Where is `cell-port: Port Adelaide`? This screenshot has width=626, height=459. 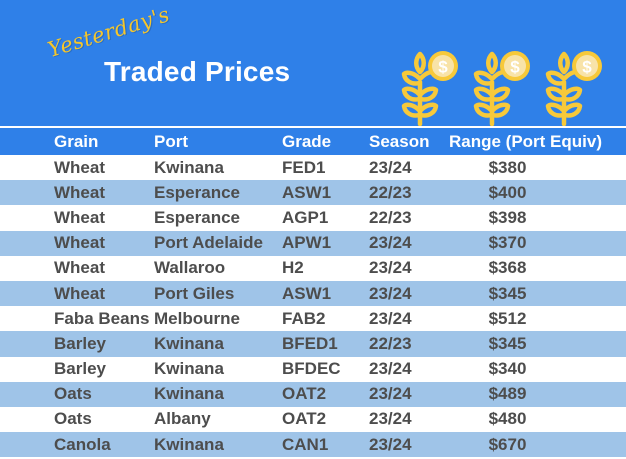 cell-port: Port Adelaide is located at coordinates (208, 243).